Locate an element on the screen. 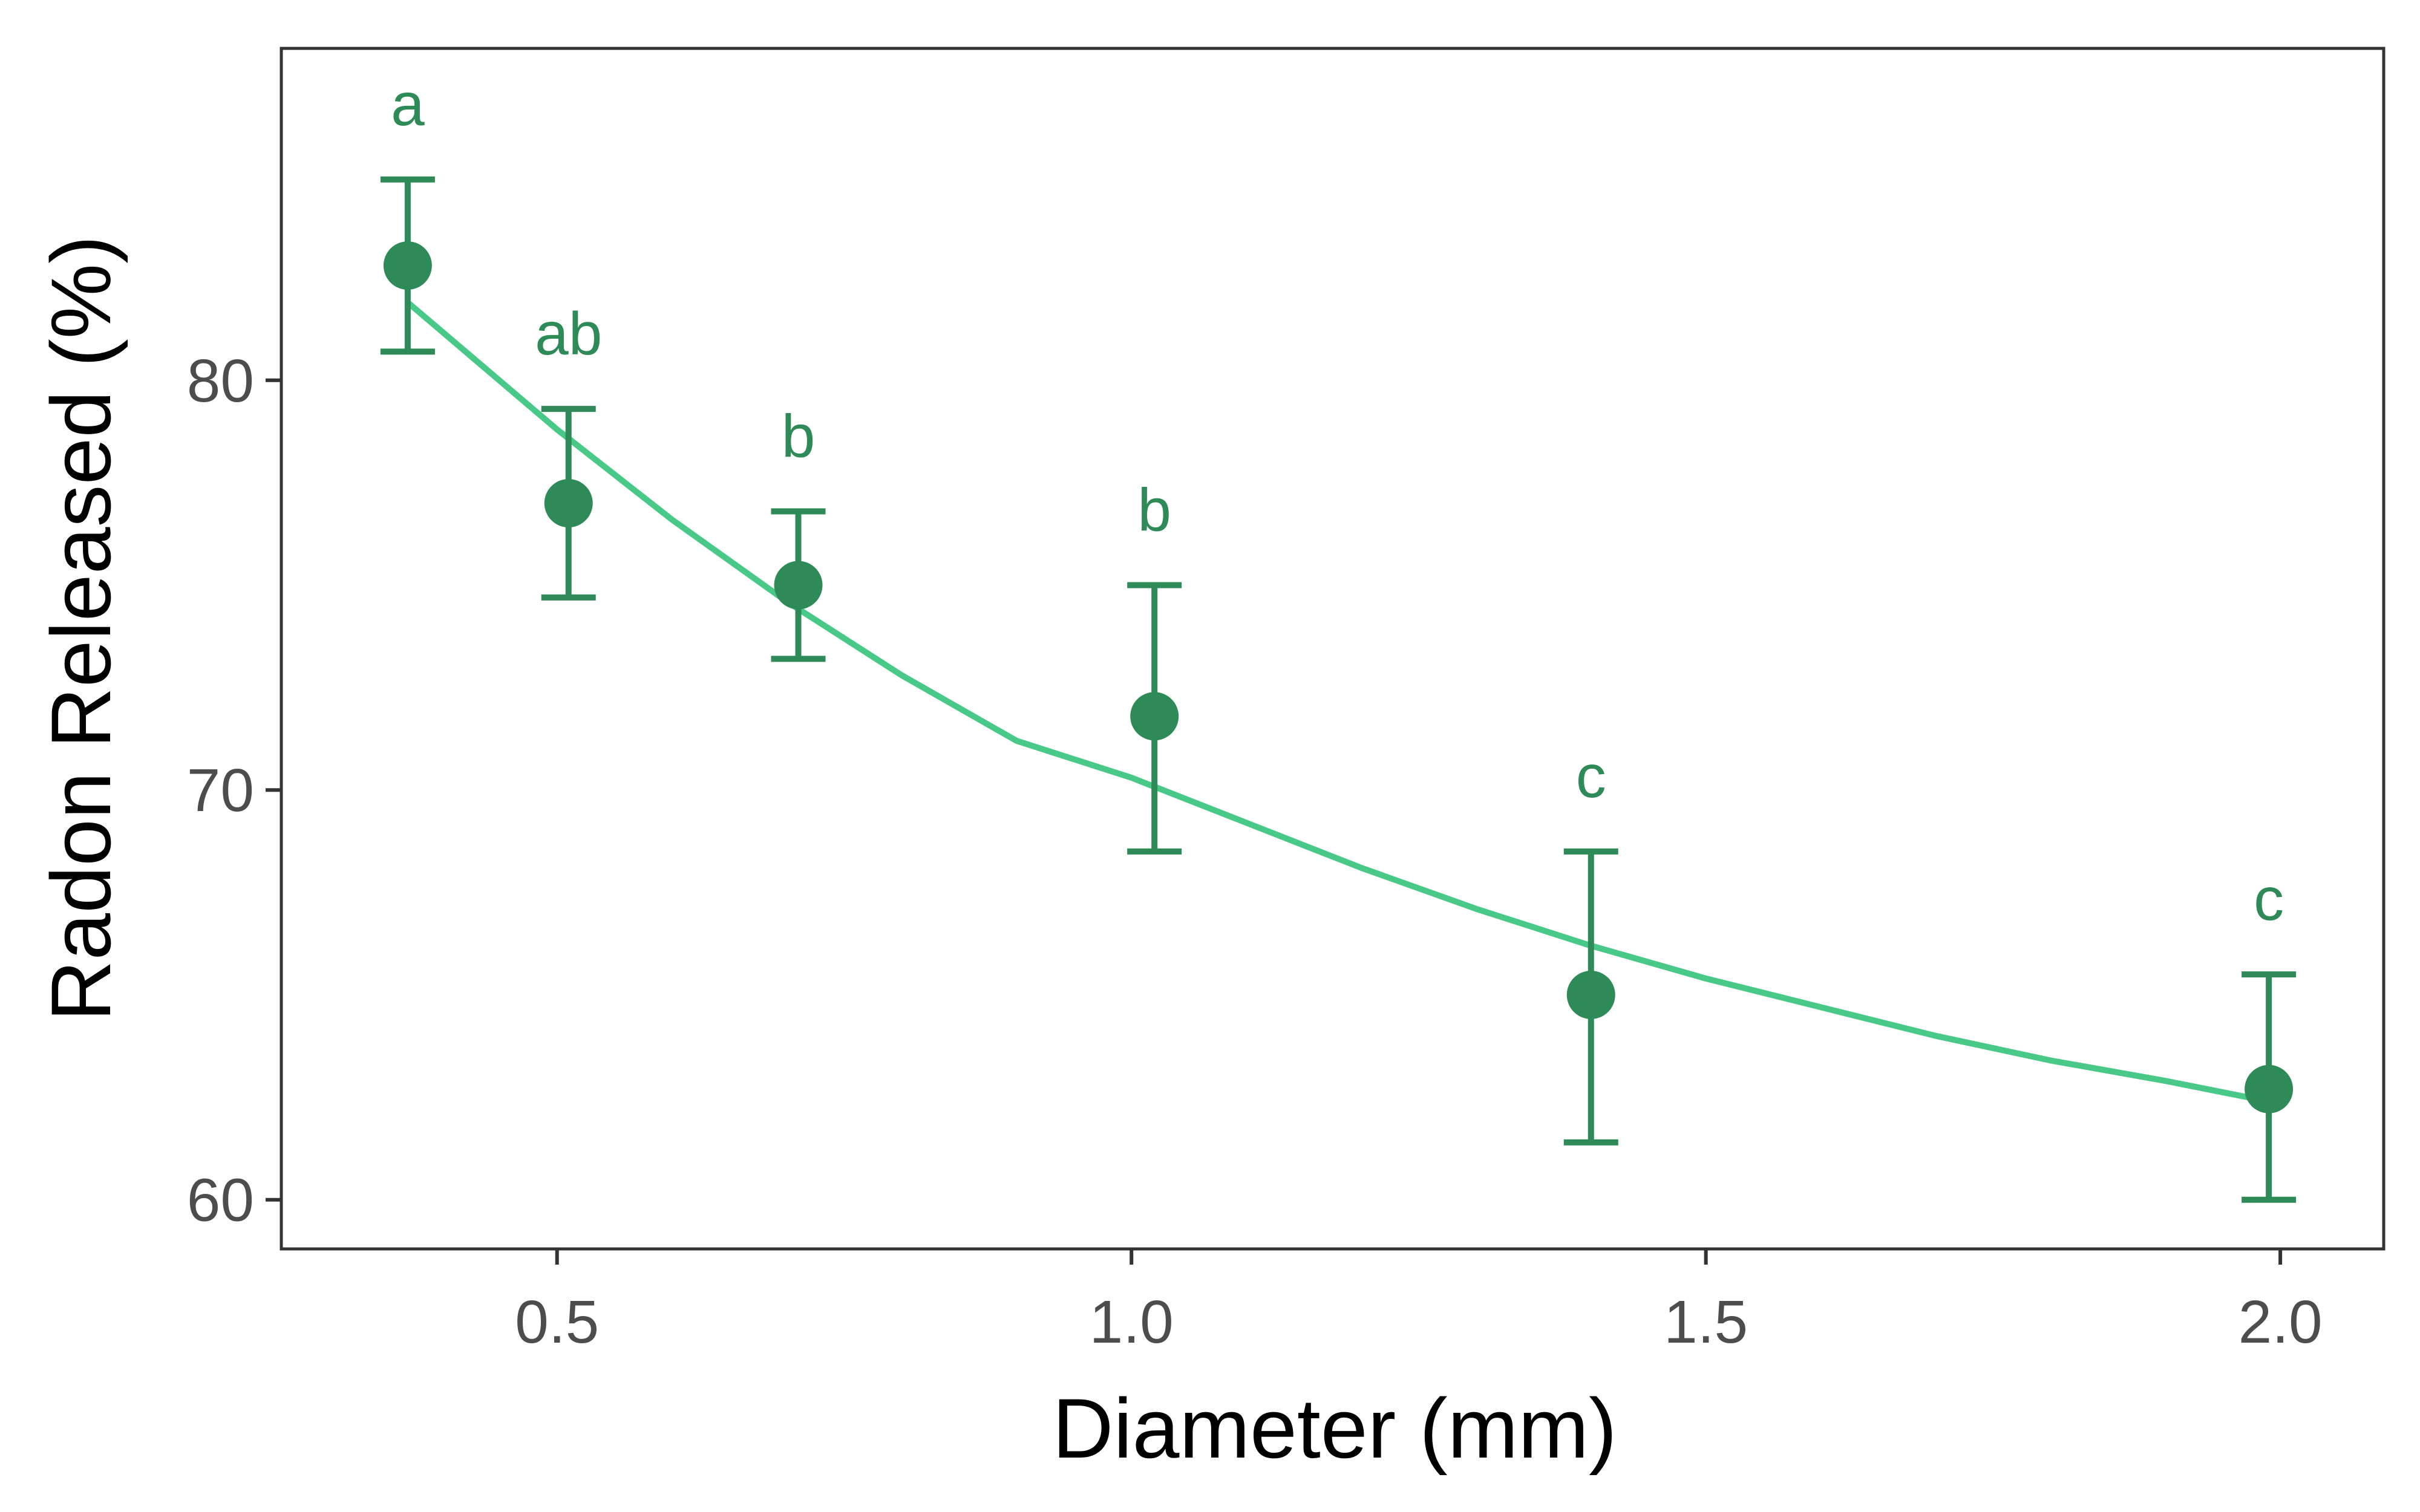 The height and width of the screenshot is (1512, 2420). x-tick-label: 1.0 is located at coordinates (1132, 1322).